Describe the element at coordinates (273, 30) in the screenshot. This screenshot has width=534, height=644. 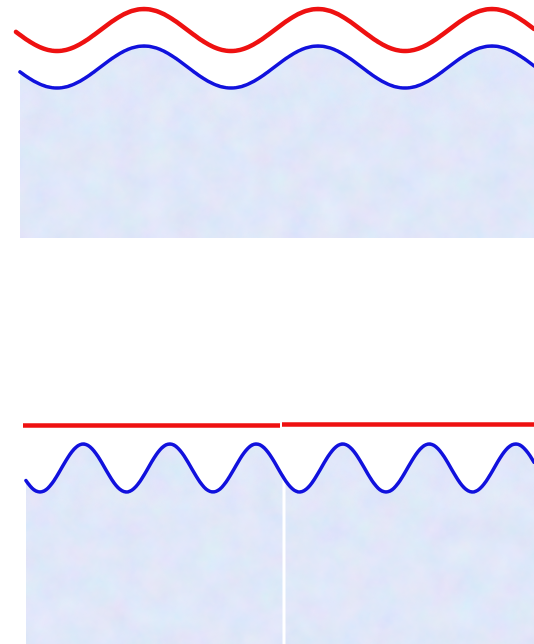
I see `top-red-wave-line` at that location.